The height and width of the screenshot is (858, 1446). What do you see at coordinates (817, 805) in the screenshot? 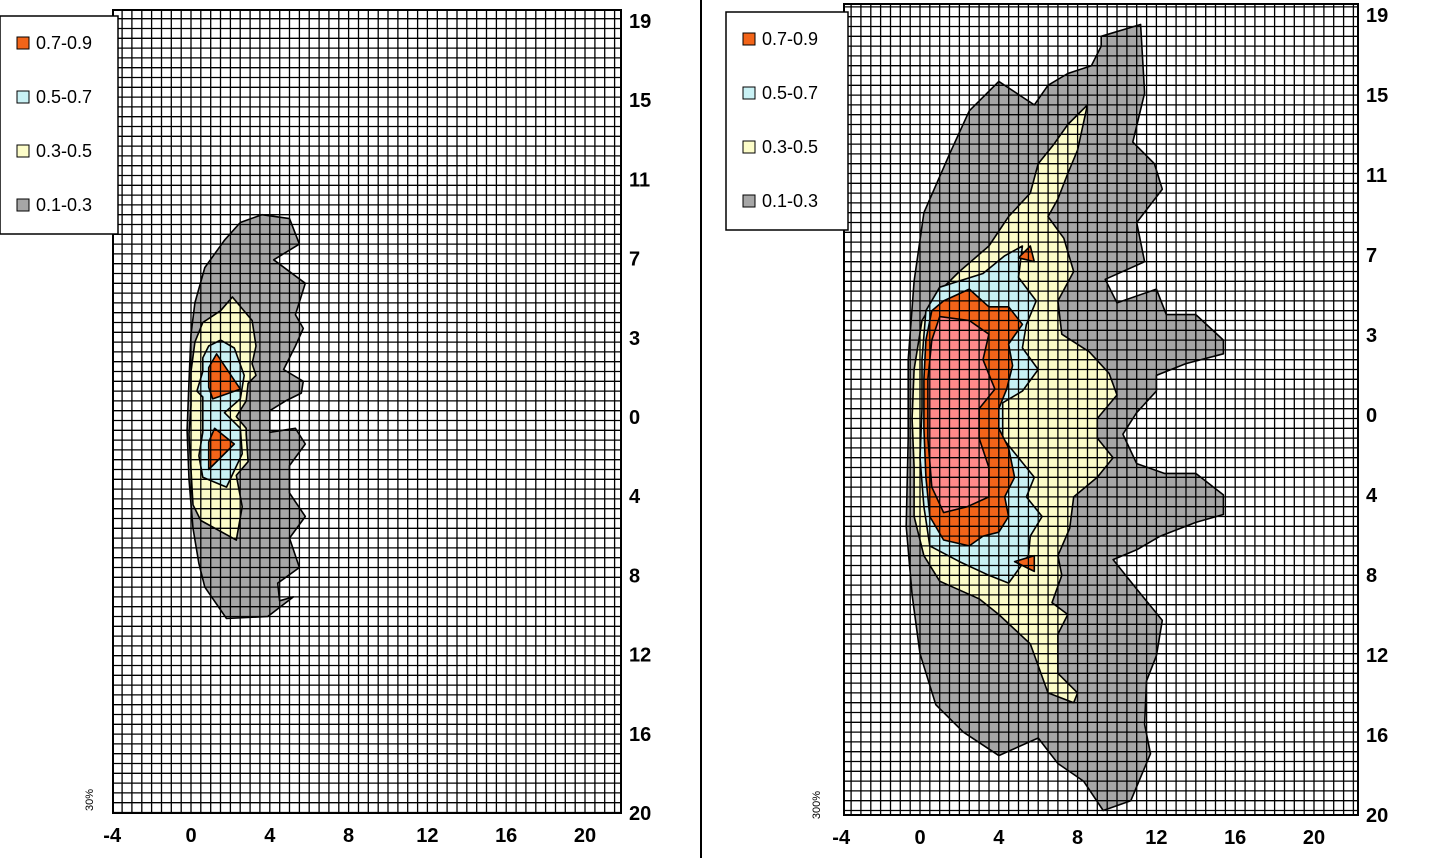
I see `corner-label: 300%` at bounding box center [817, 805].